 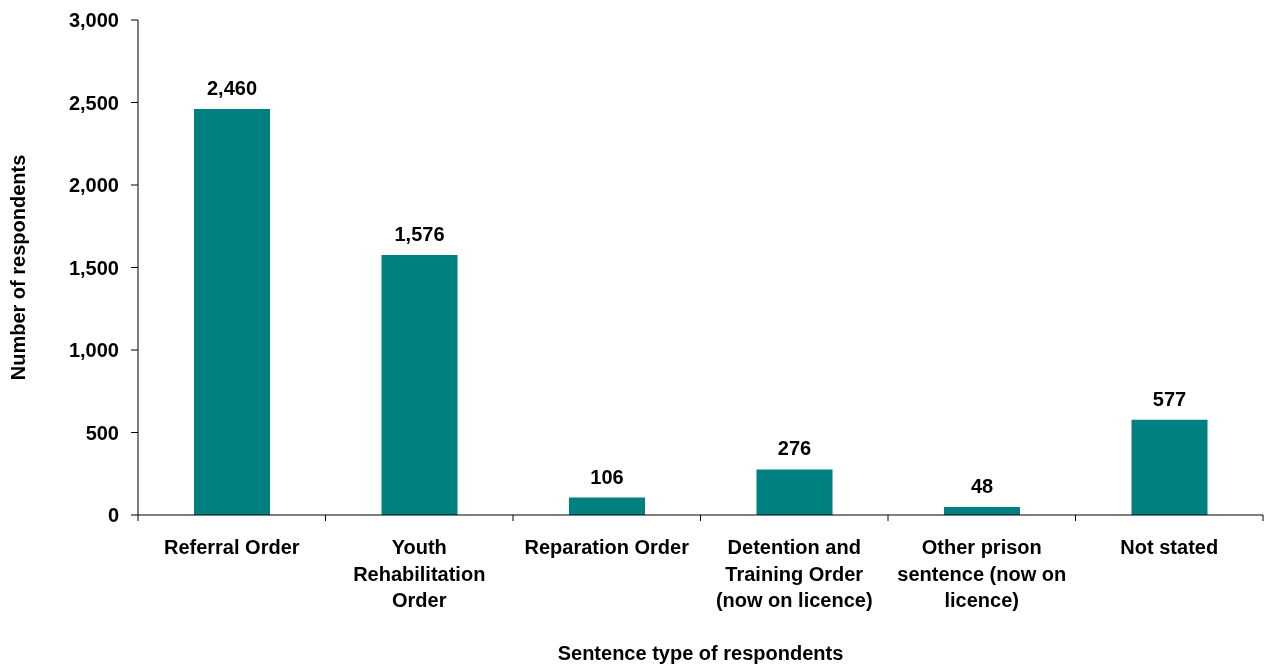 I want to click on y-tick-label: 3,000, so click(x=93, y=20).